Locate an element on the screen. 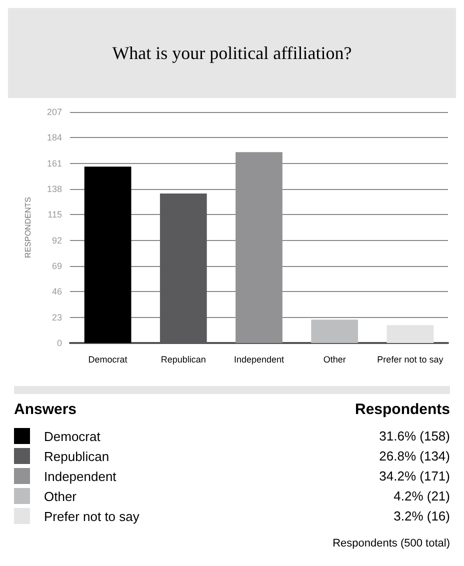 This screenshot has width=464, height=566. y-axis-title: RESPONDENTS is located at coordinates (28, 227).